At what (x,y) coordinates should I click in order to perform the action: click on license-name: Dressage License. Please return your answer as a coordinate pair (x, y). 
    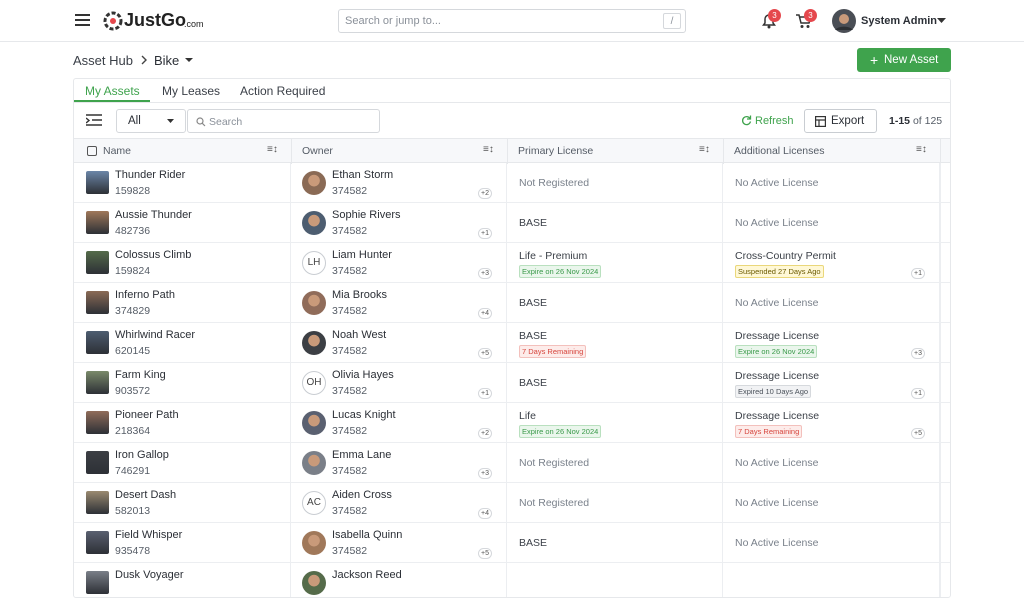
    Looking at the image, I should click on (777, 336).